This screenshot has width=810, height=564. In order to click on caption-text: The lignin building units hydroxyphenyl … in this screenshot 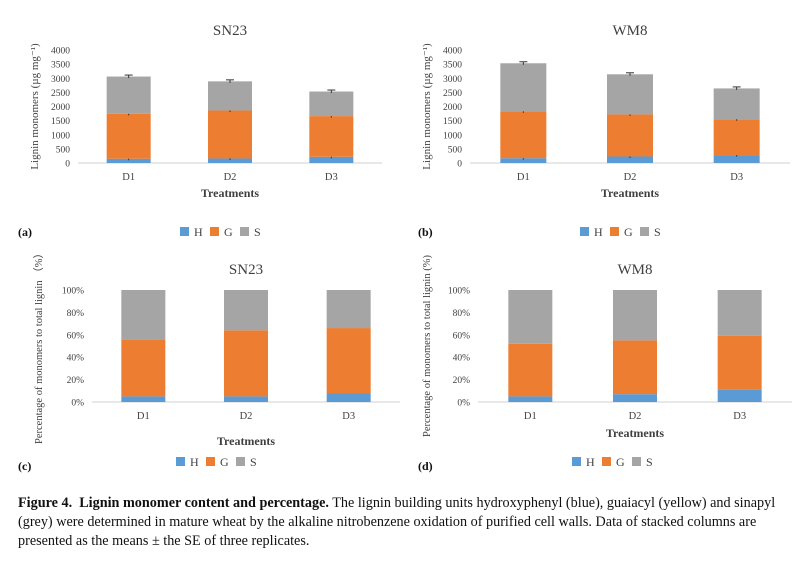, I will do `click(397, 522)`.